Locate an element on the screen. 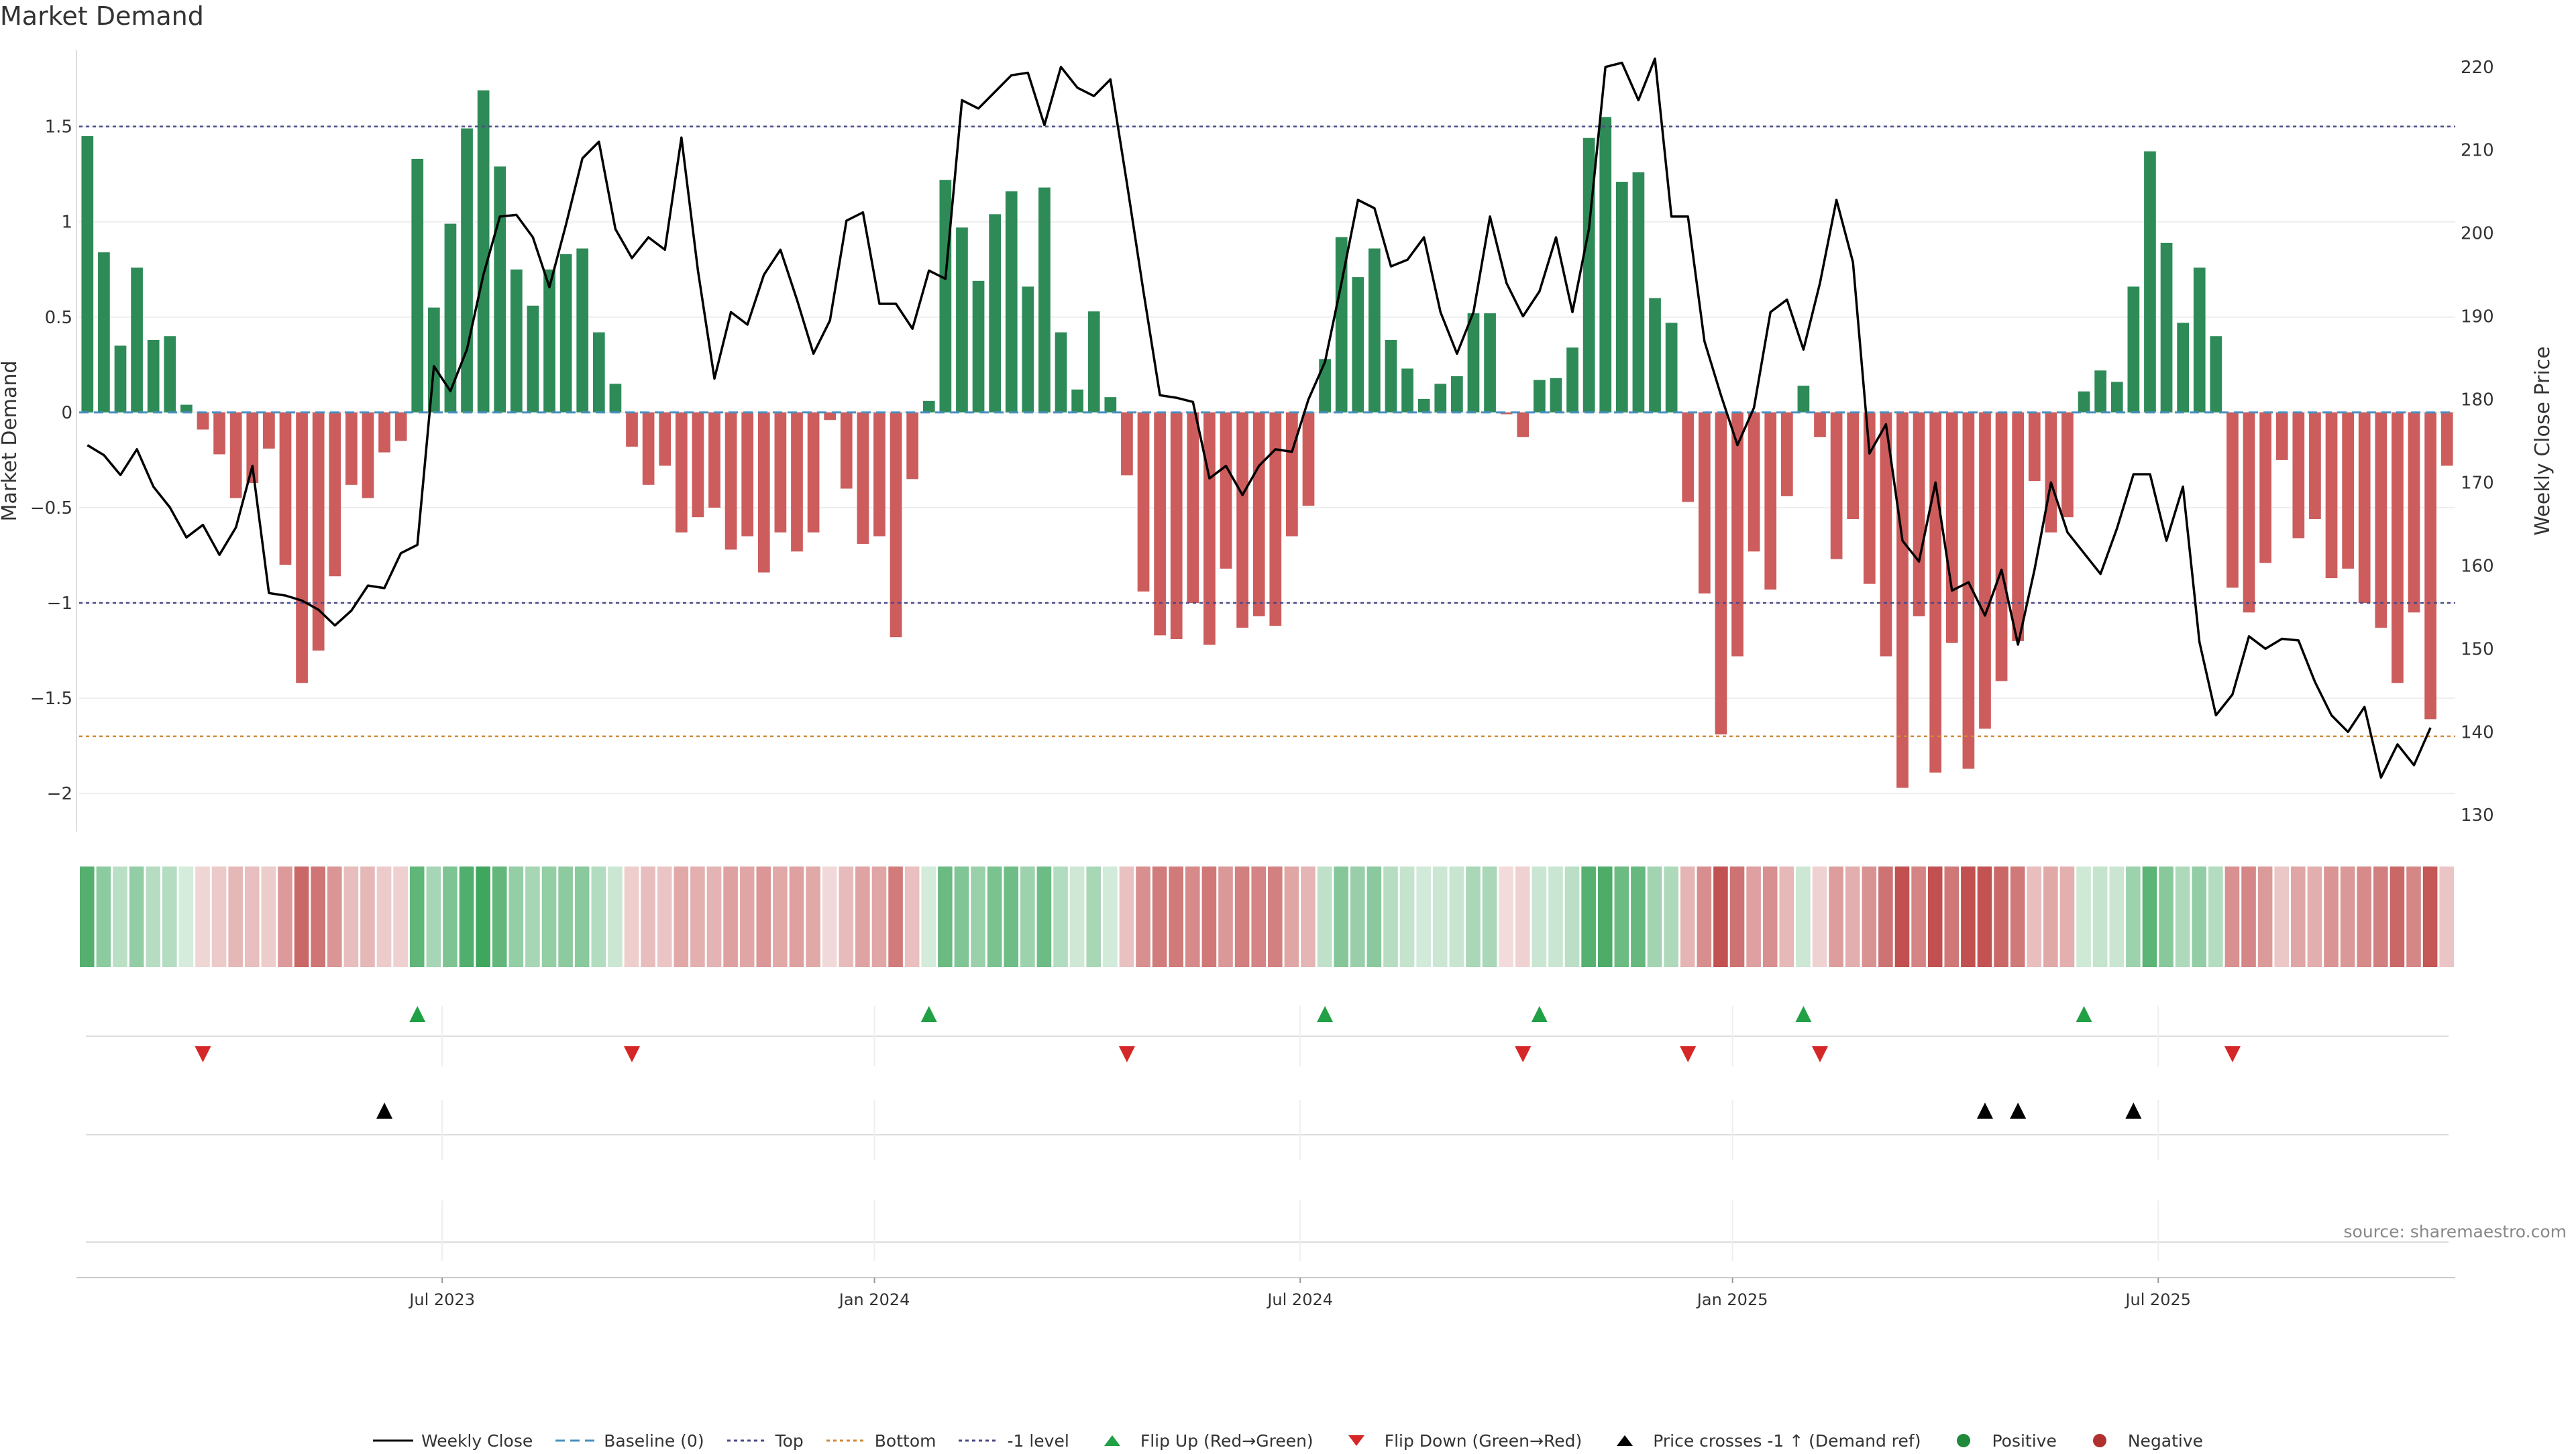 The width and height of the screenshot is (2576, 1454). y2-tick-label: 140 is located at coordinates (2477, 732).